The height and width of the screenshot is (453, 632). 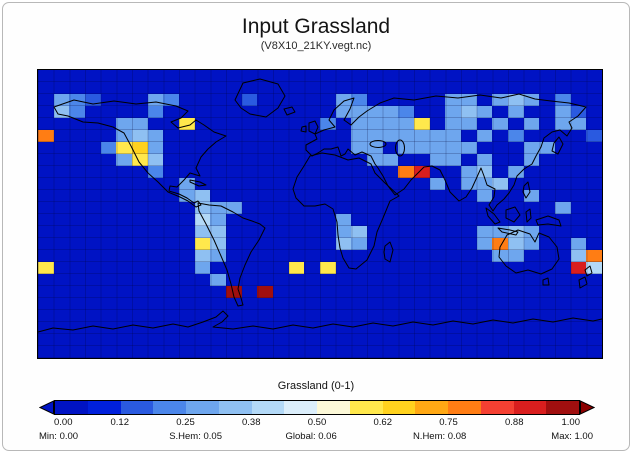 What do you see at coordinates (439, 436) in the screenshot?
I see `stat-nhem: N.Hem: 0.08` at bounding box center [439, 436].